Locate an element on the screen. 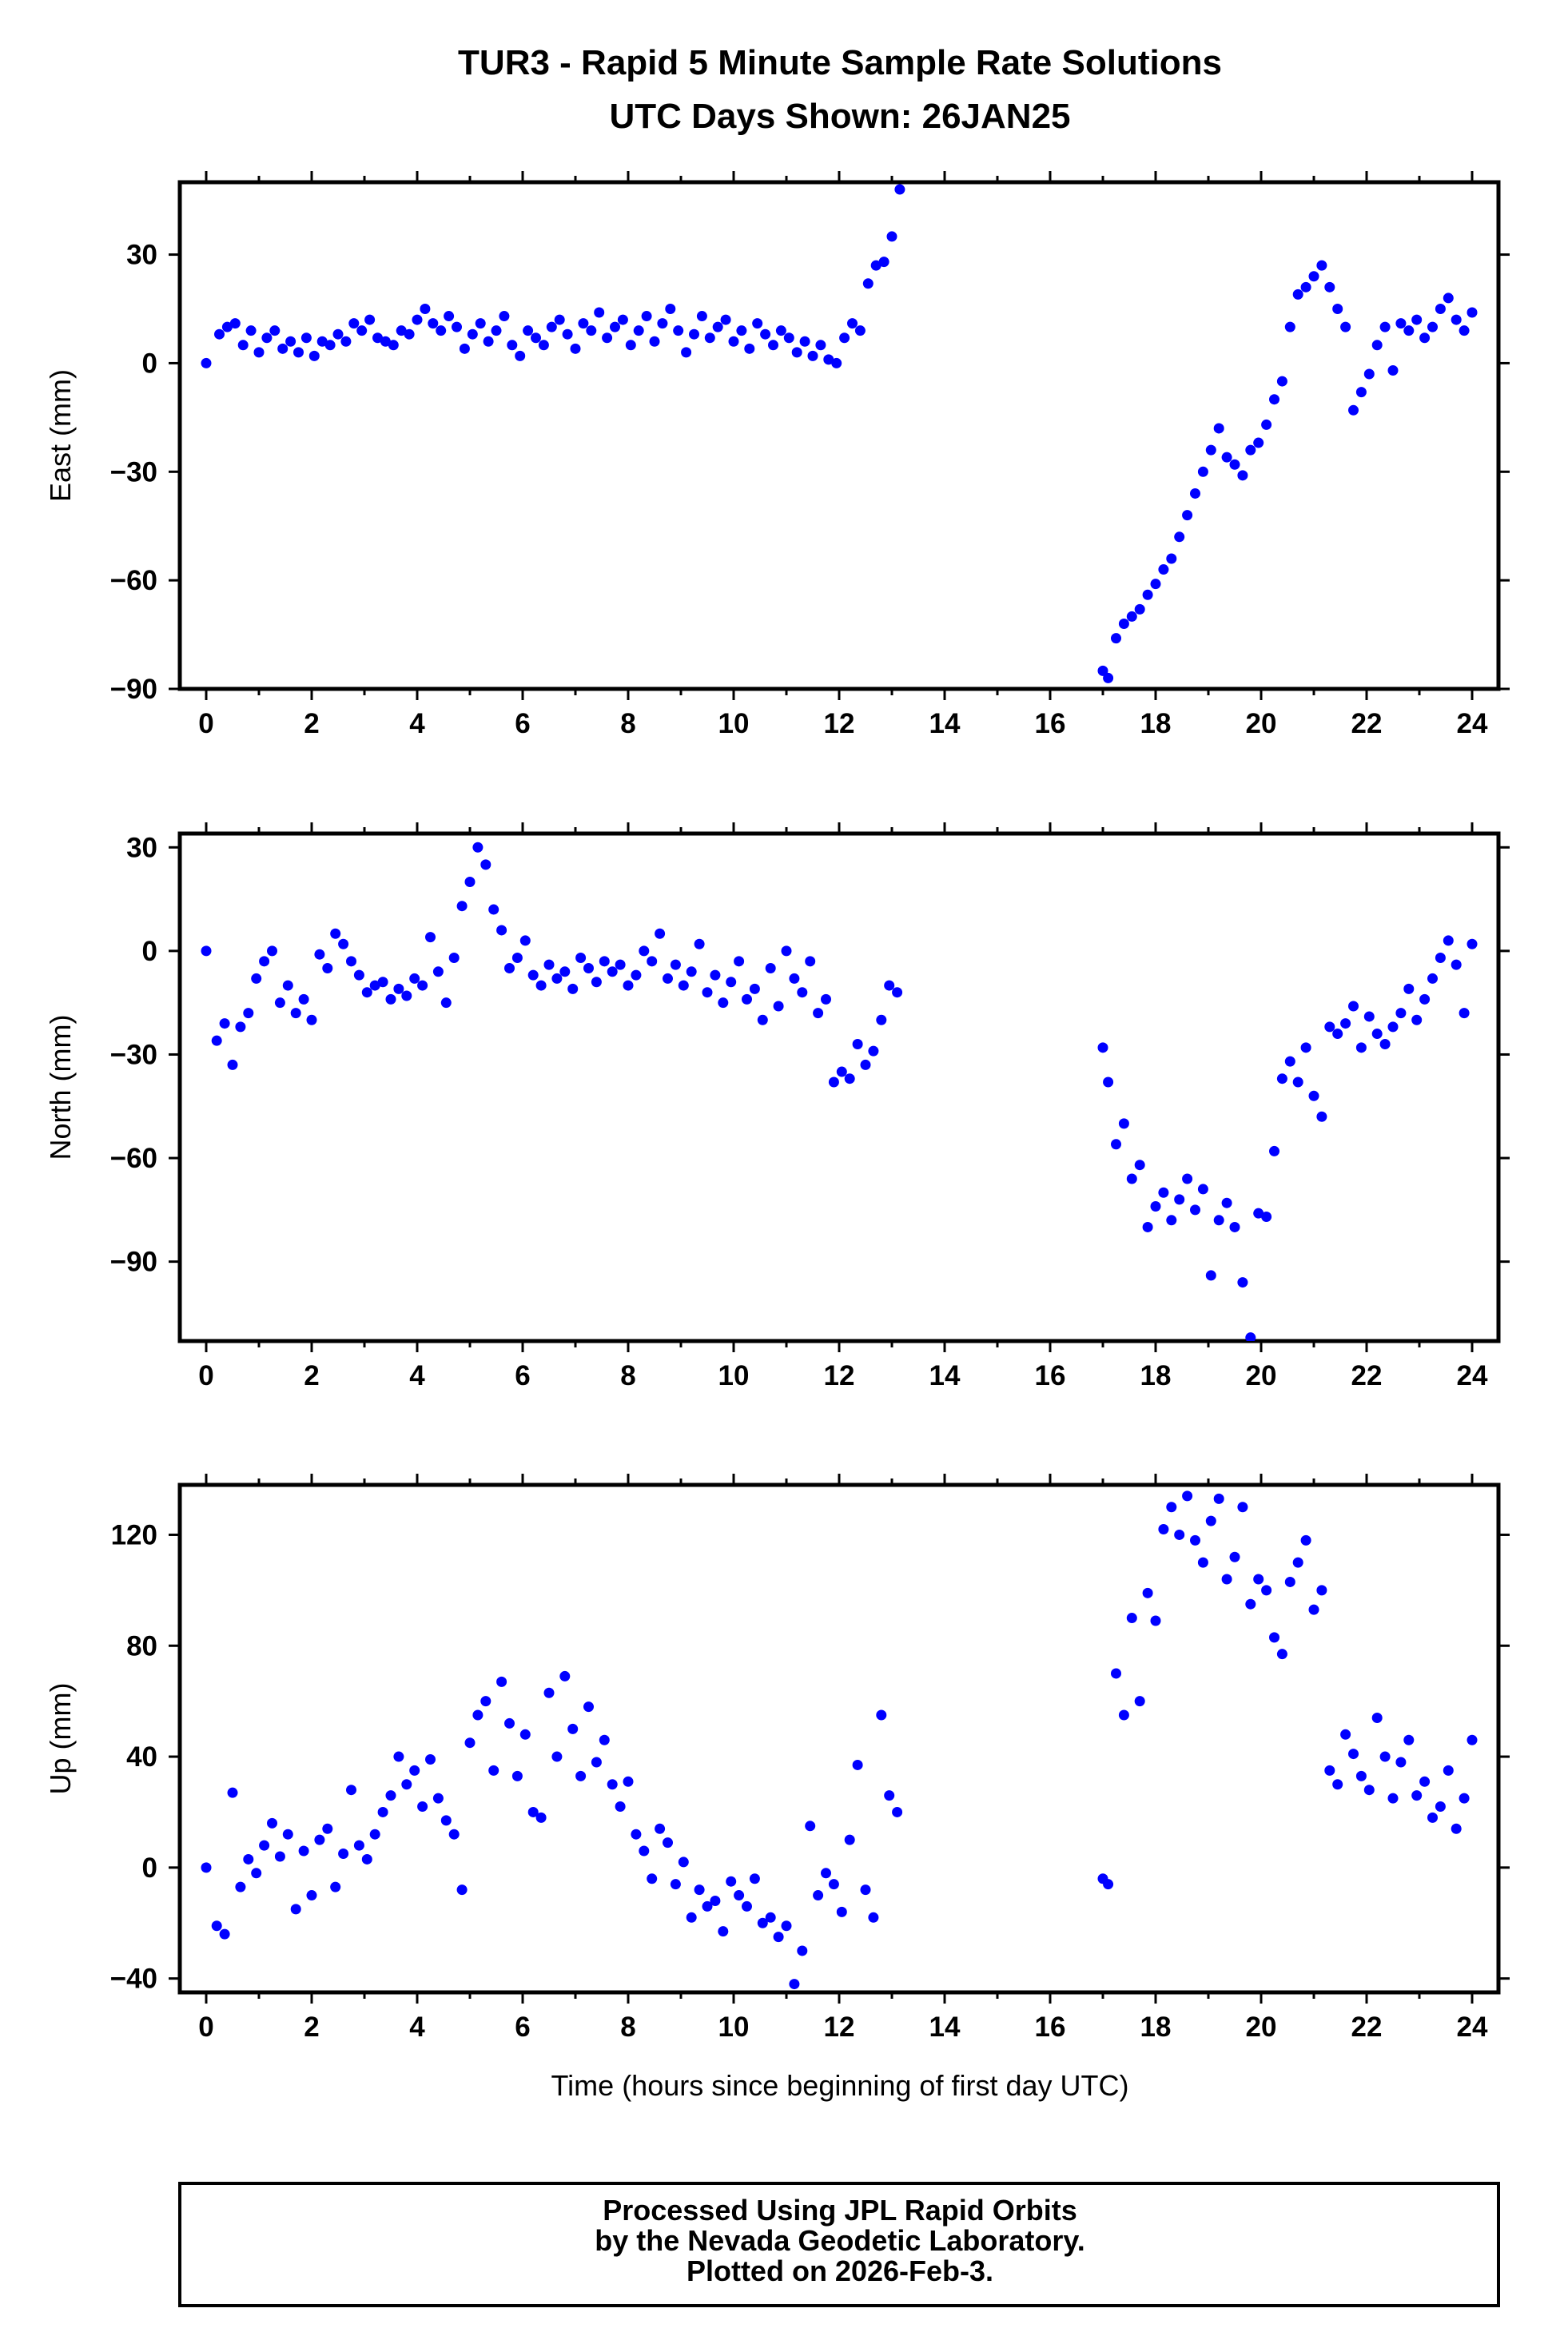  up-xtick-label: 0 is located at coordinates (205, 2027).